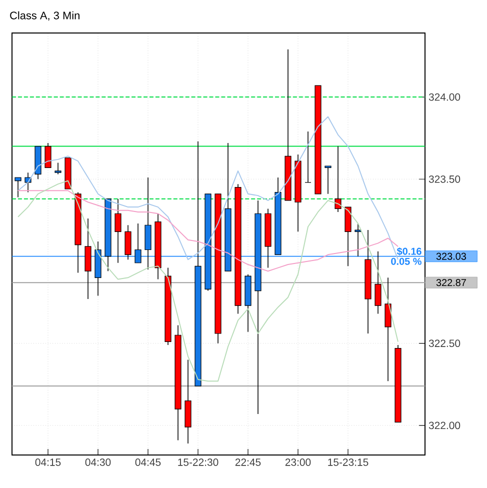 The width and height of the screenshot is (487, 488). I want to click on y-tick-label: 324.00, so click(444, 97).